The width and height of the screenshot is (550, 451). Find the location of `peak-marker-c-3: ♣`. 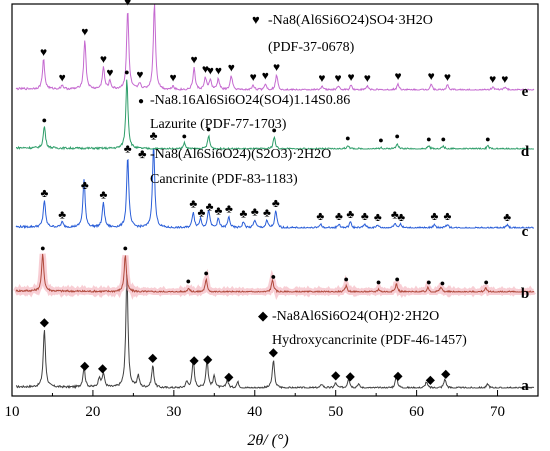

peak-marker-c-3: ♣ is located at coordinates (103, 195).